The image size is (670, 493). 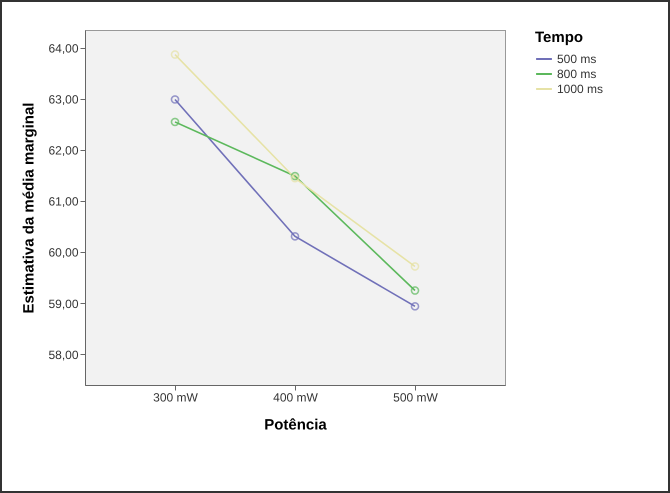 I want to click on legend-label: 1000 ms, so click(x=580, y=89).